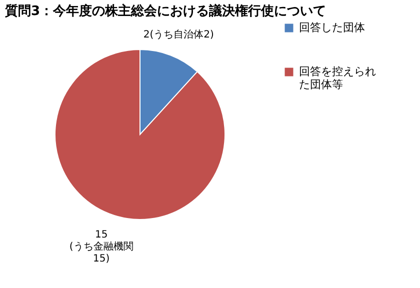 The height and width of the screenshot is (288, 420). I want to click on legend-label: 回答を控えられた団体等, so click(337, 78).